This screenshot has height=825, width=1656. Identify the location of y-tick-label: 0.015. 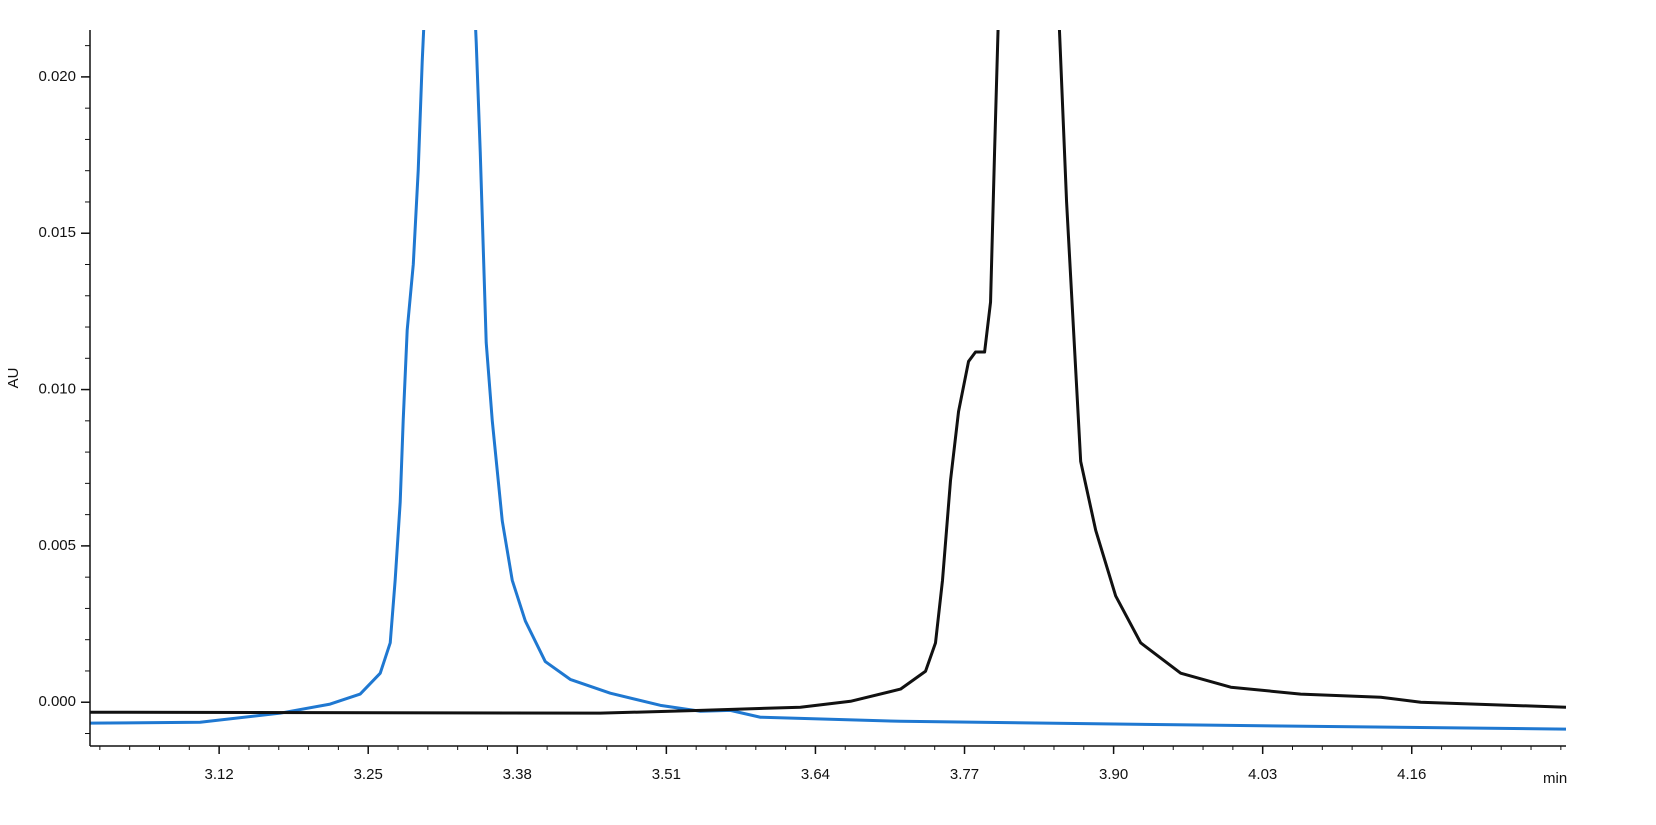
(57, 232).